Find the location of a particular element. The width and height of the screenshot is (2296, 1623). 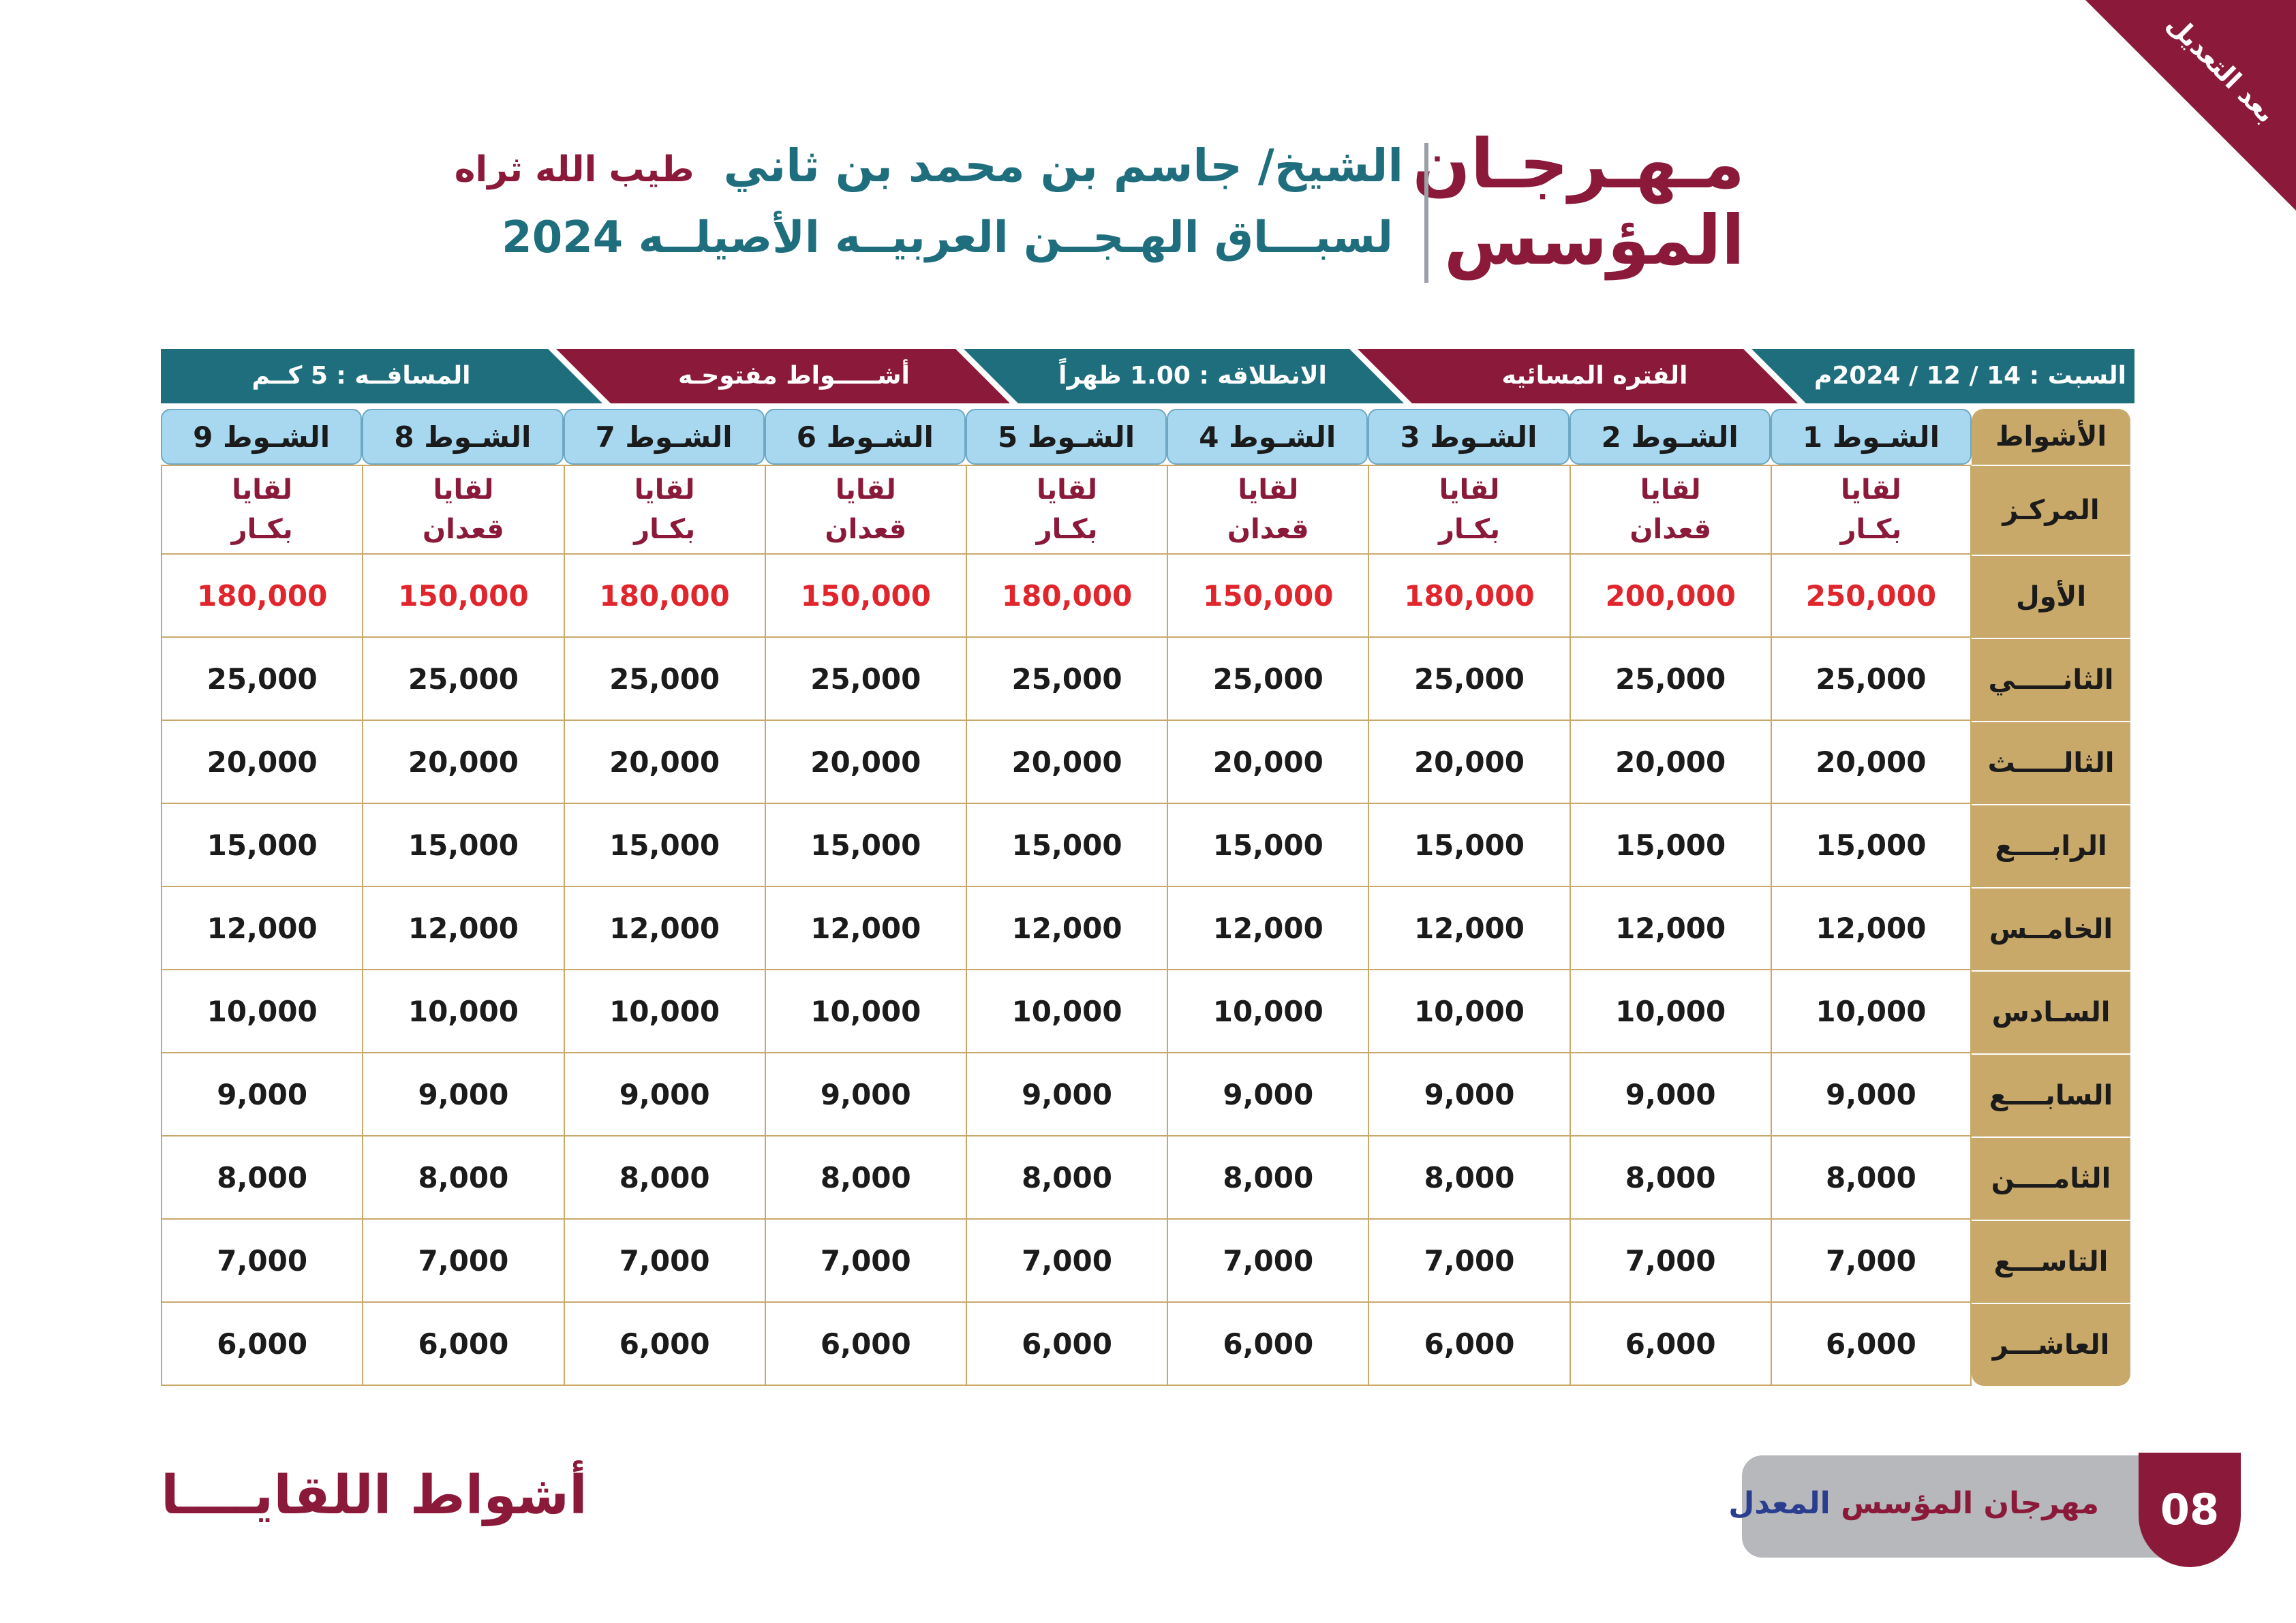

race-header: الشـوط 7 is located at coordinates (664, 437).